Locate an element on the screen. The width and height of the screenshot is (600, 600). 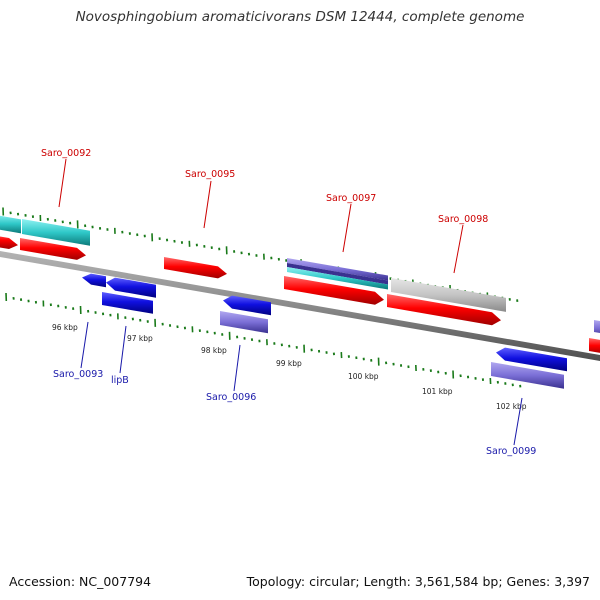
scale-label-99kbp: 99 kbp is located at coordinates (289, 363).